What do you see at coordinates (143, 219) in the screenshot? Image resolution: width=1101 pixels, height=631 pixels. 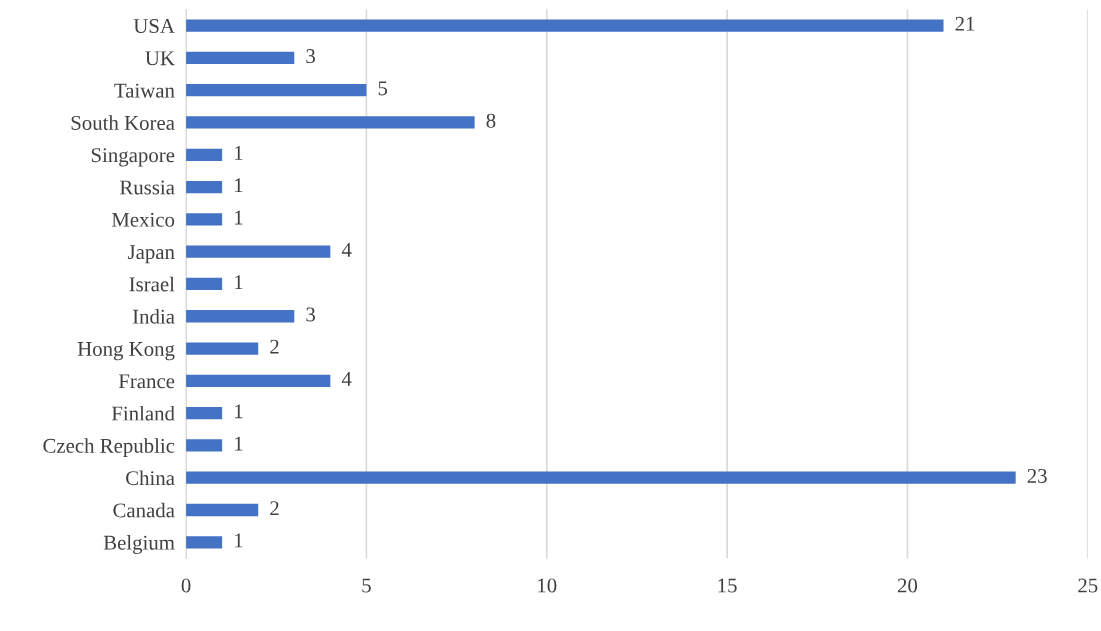 I see `y-tick-label: Mexico` at bounding box center [143, 219].